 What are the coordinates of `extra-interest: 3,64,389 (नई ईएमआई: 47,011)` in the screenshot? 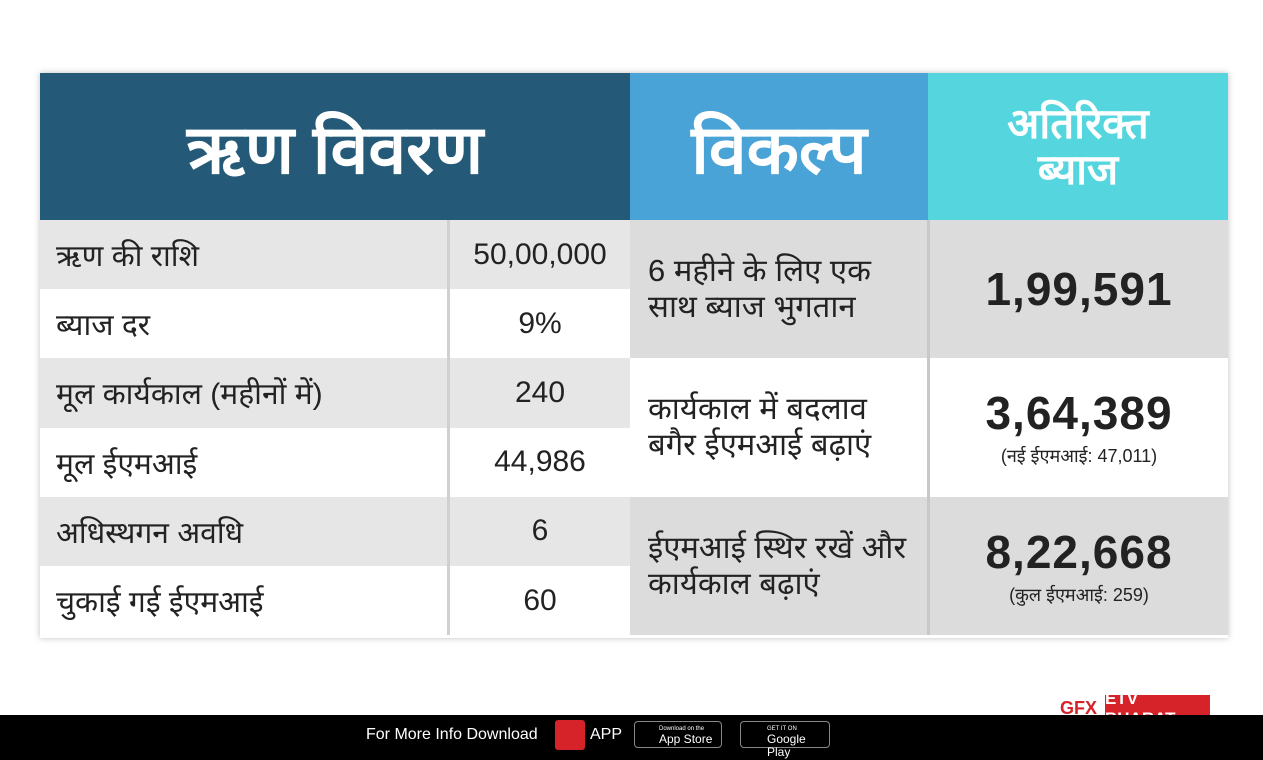 It's located at (1079, 427).